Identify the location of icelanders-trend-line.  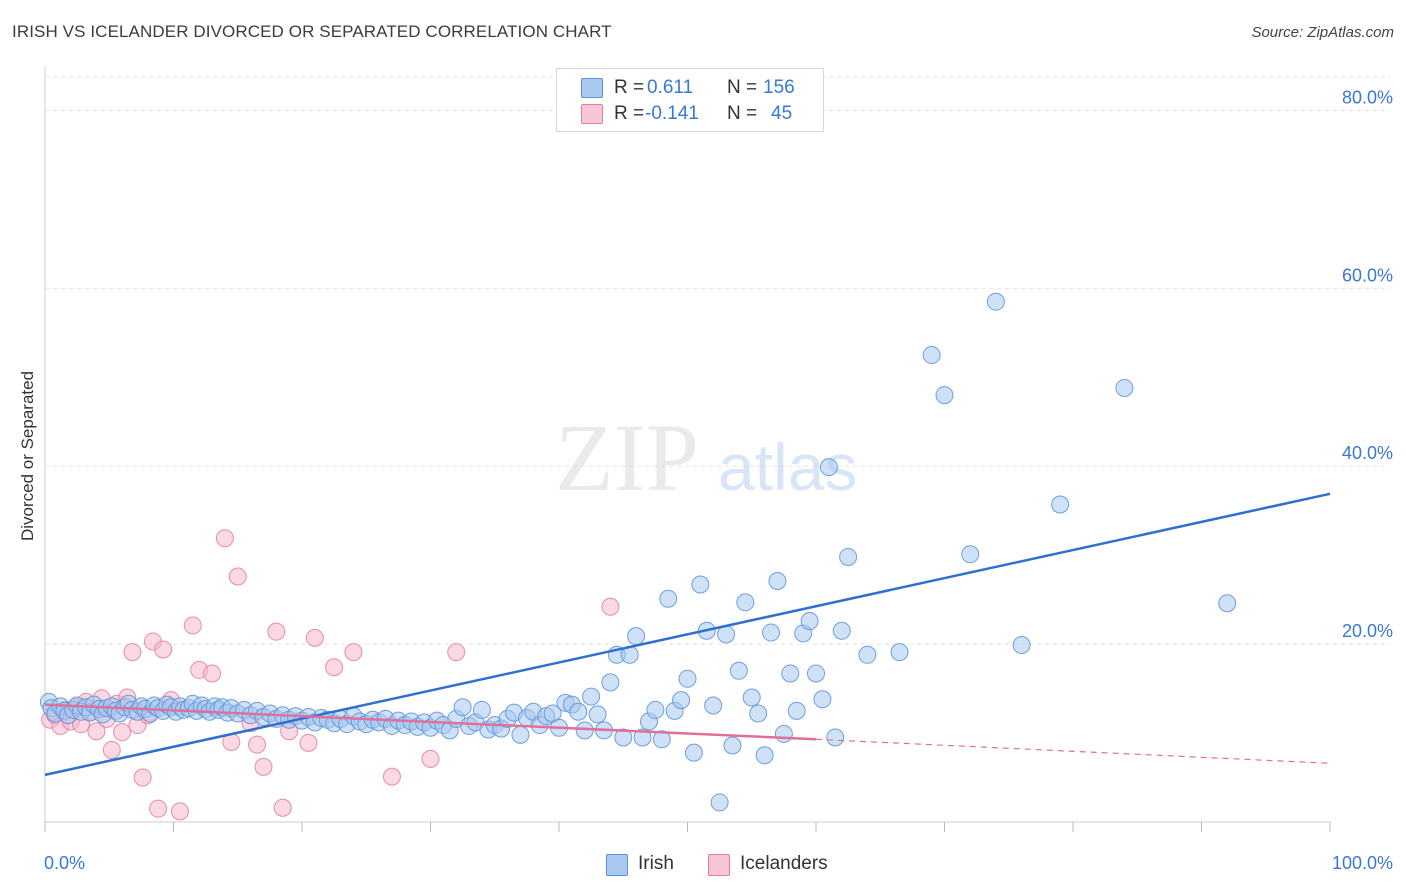
(430, 722).